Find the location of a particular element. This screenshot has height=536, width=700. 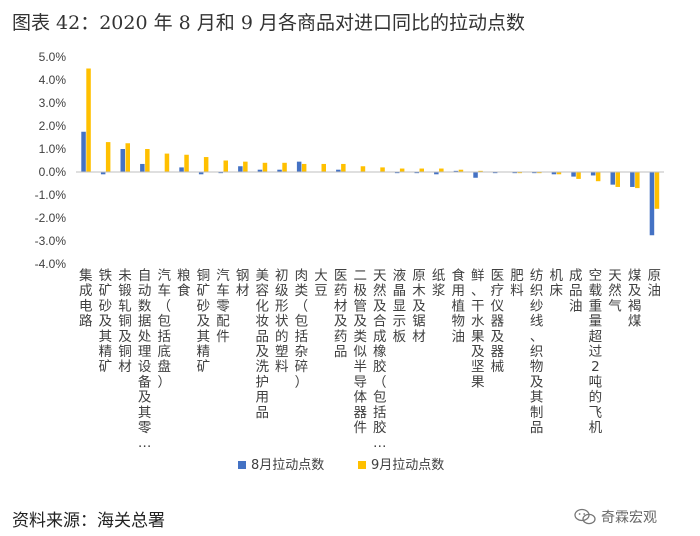

source-note: 资料来源：海关总署 is located at coordinates (88, 521).